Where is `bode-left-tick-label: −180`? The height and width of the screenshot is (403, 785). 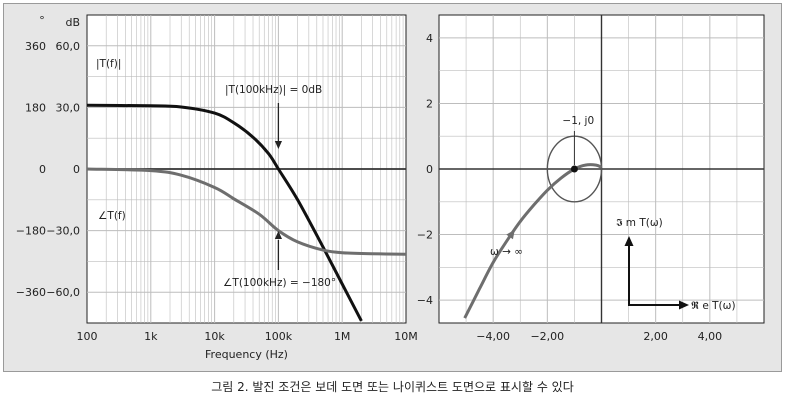
bode-left-tick-label: −180 is located at coordinates (31, 231).